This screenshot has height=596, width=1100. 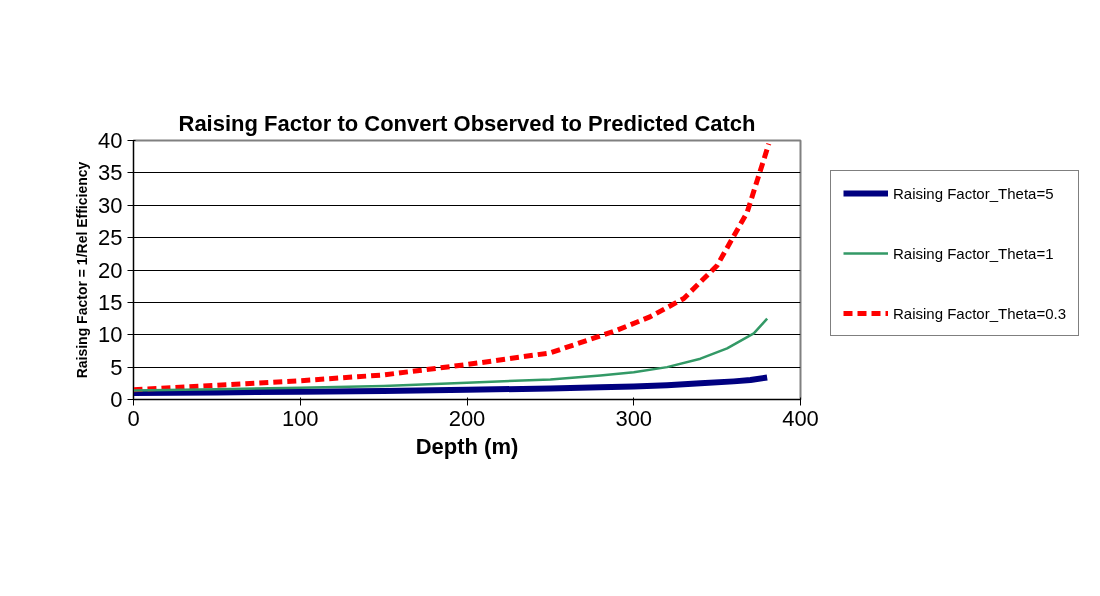 I want to click on y-tick-label: 10, so click(x=110, y=335).